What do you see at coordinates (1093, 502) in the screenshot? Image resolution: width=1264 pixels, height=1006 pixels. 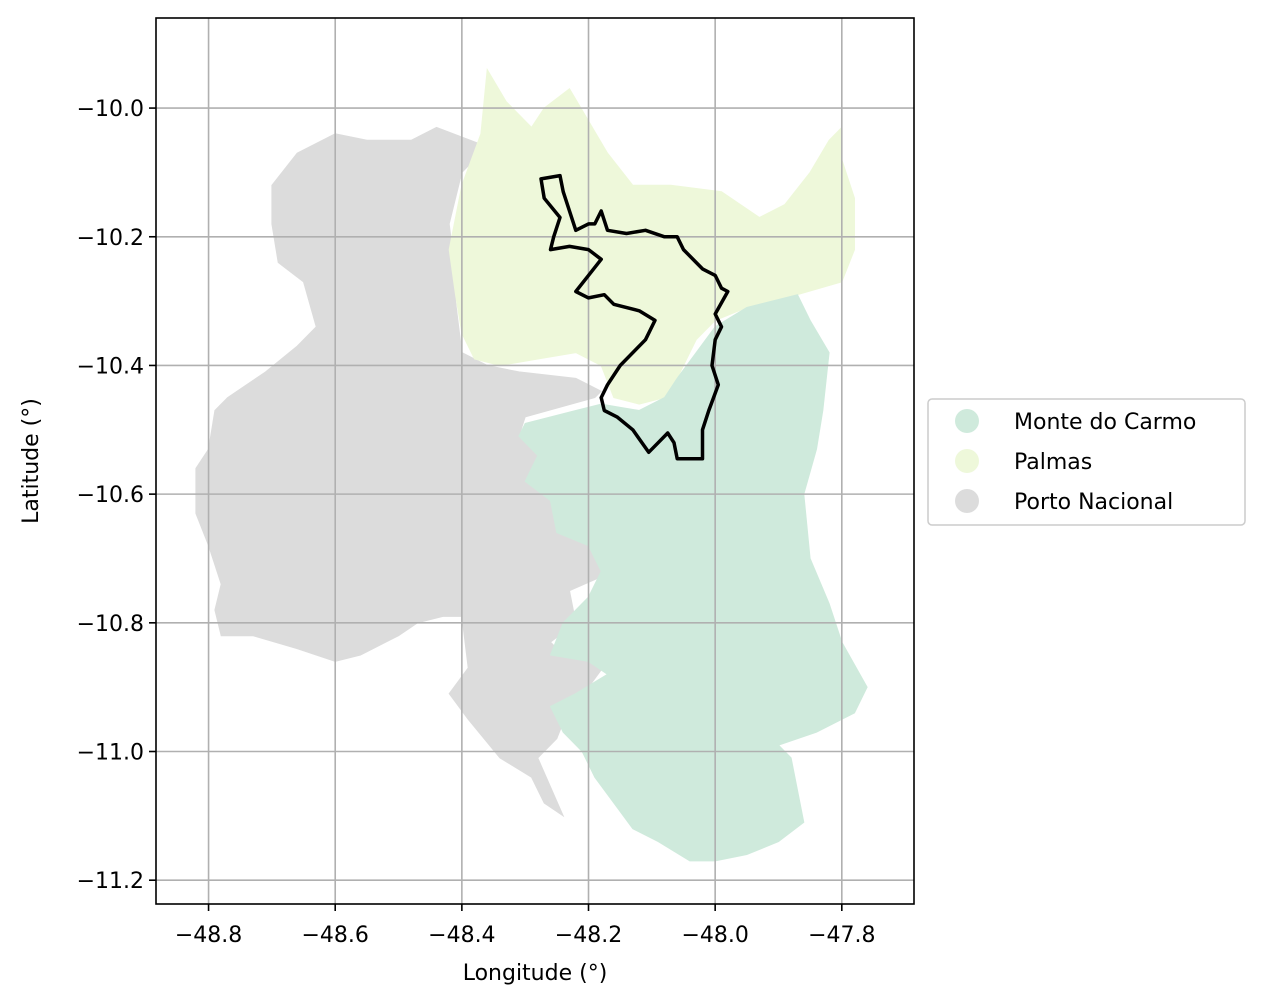 I see `legend-label: Porto Nacional` at bounding box center [1093, 502].